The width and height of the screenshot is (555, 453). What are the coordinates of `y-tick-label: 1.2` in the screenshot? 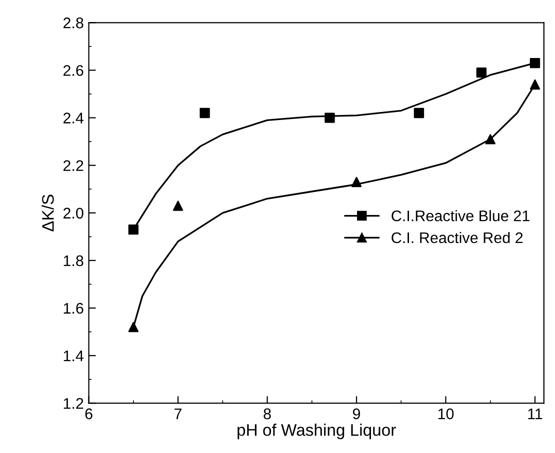 It's located at (74, 403).